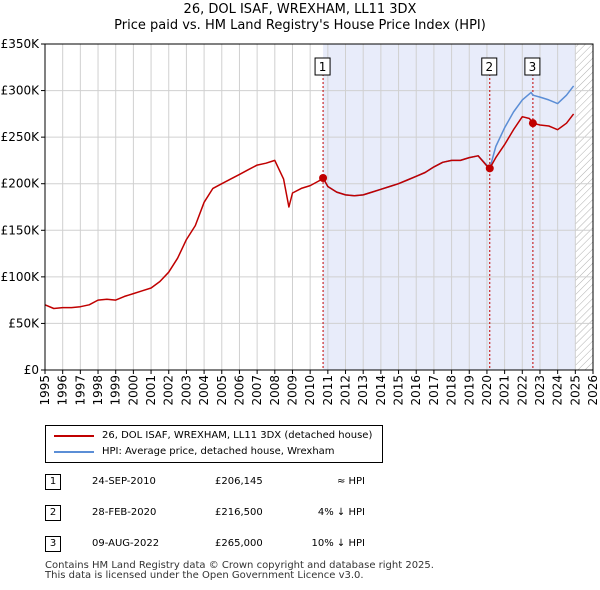 The image size is (600, 590). I want to click on y-tick-label: £100K, so click(21, 277).